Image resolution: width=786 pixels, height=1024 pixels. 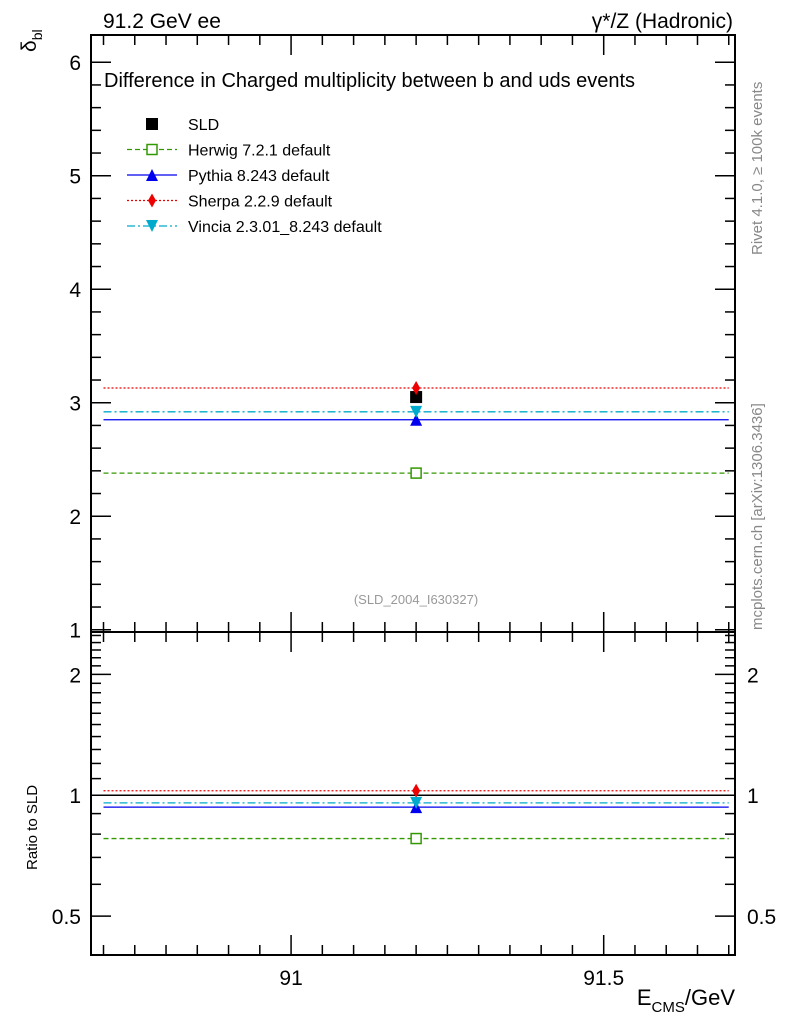 What do you see at coordinates (416, 473) in the screenshot?
I see `herwig-marker` at bounding box center [416, 473].